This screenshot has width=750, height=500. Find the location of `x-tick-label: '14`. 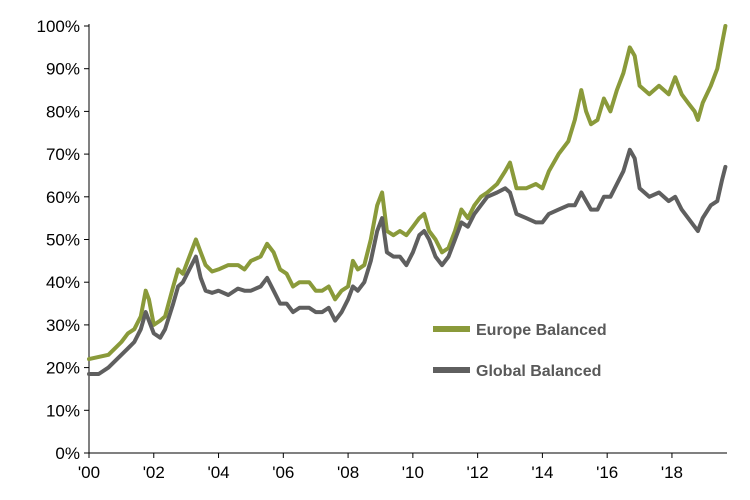

x-tick-label: '14 is located at coordinates (542, 472).